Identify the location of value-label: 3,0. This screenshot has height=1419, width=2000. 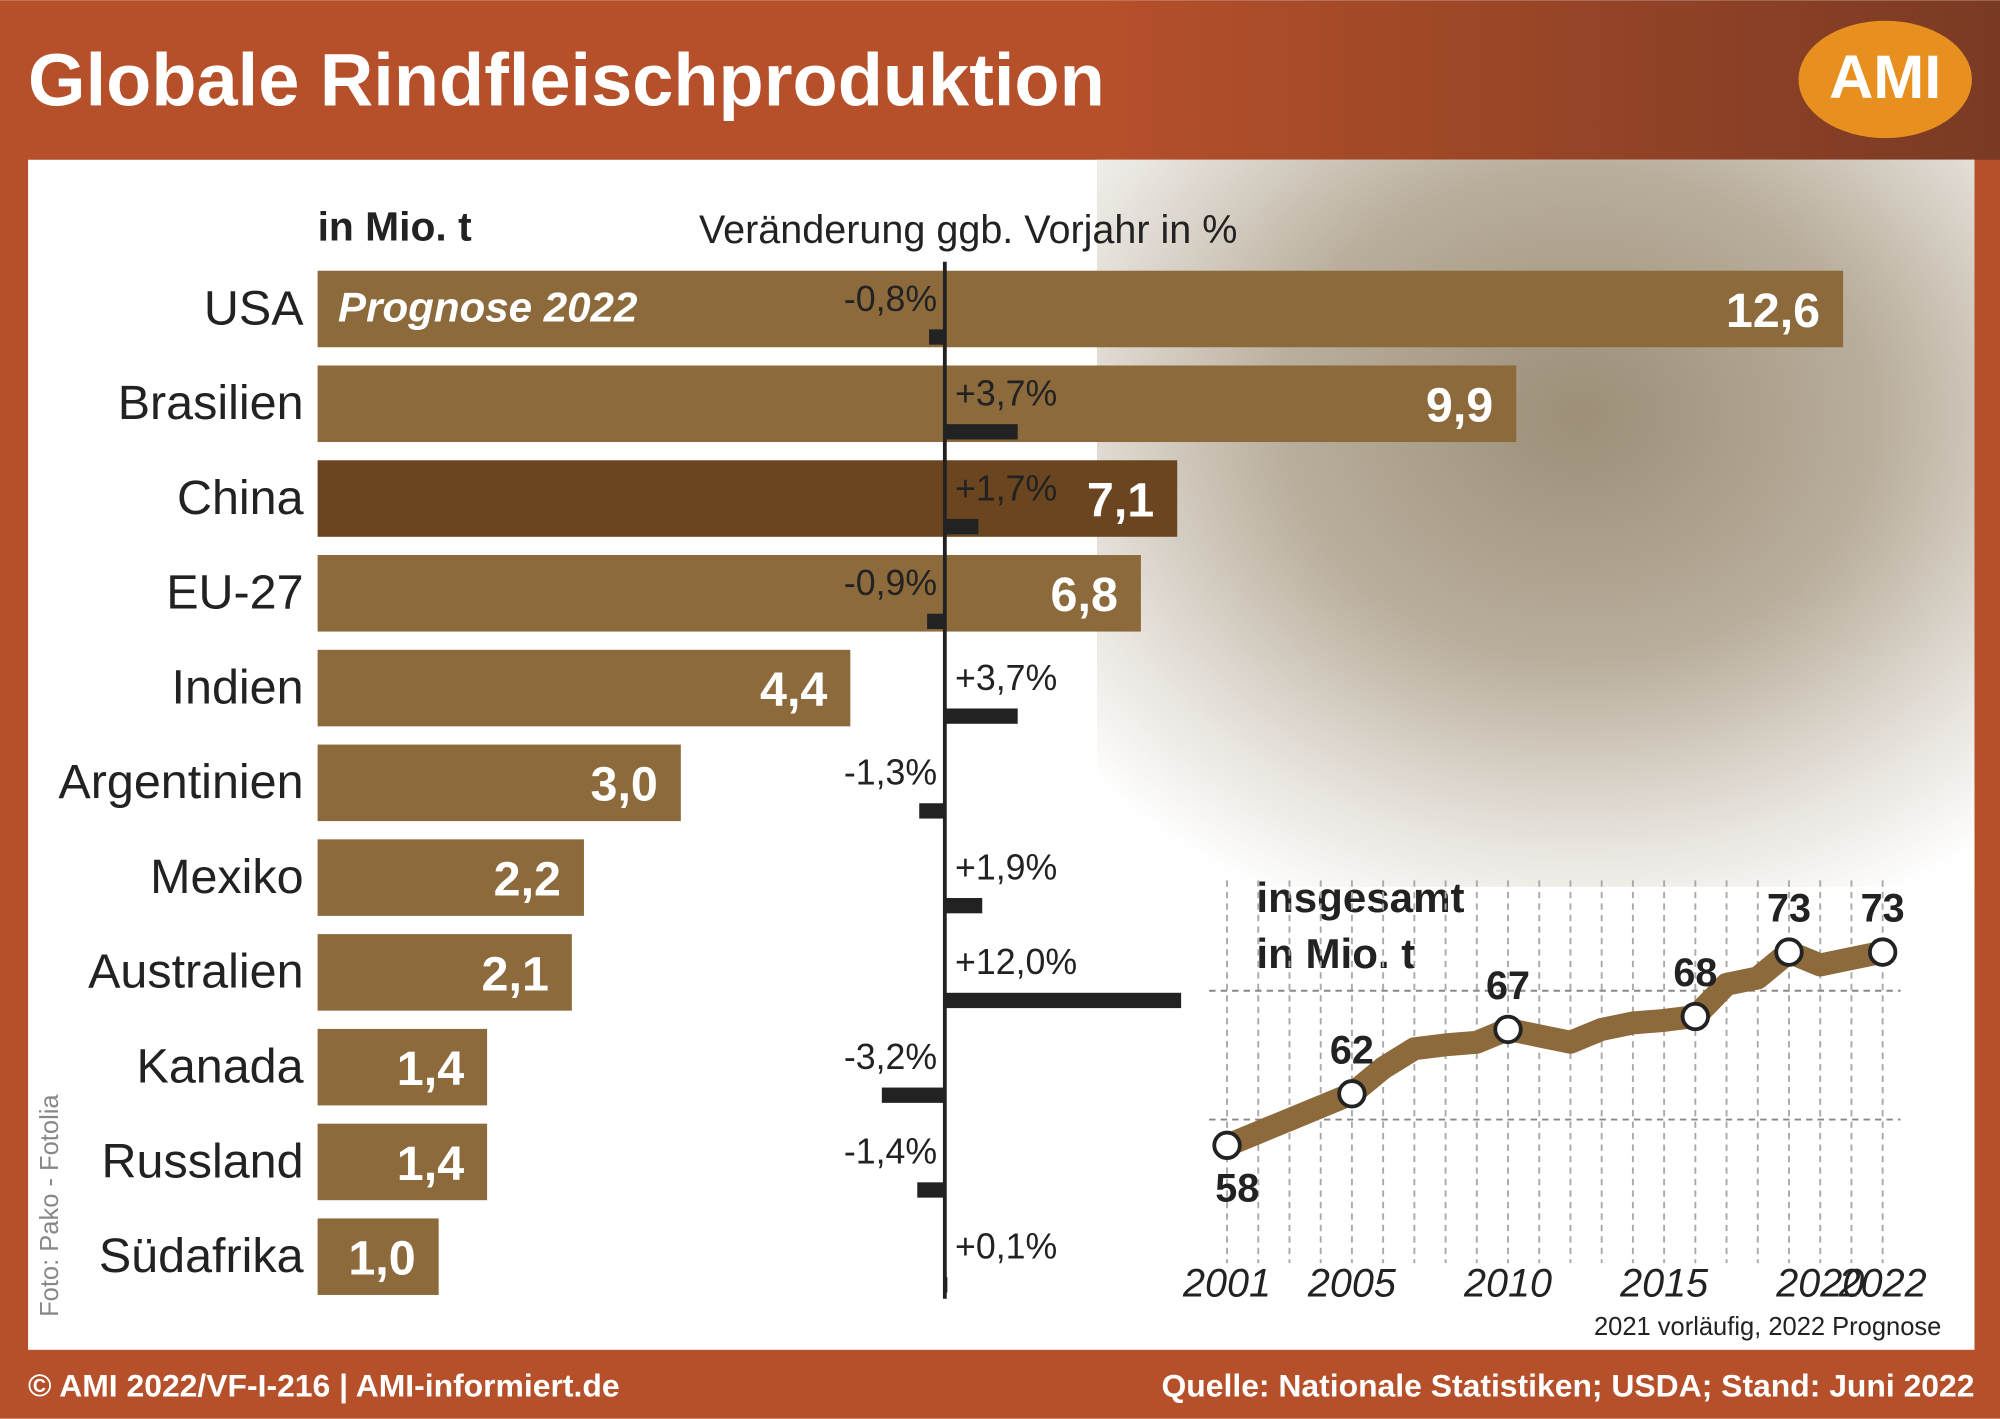
(624, 785).